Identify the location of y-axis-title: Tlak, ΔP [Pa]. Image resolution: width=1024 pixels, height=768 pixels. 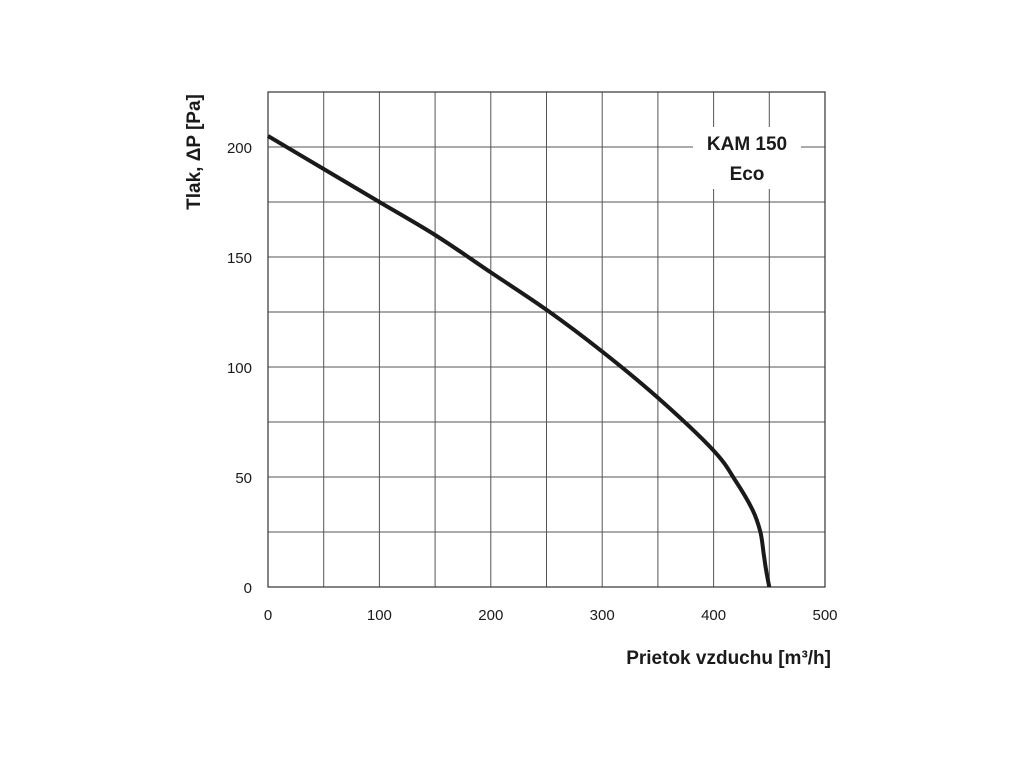
(194, 152).